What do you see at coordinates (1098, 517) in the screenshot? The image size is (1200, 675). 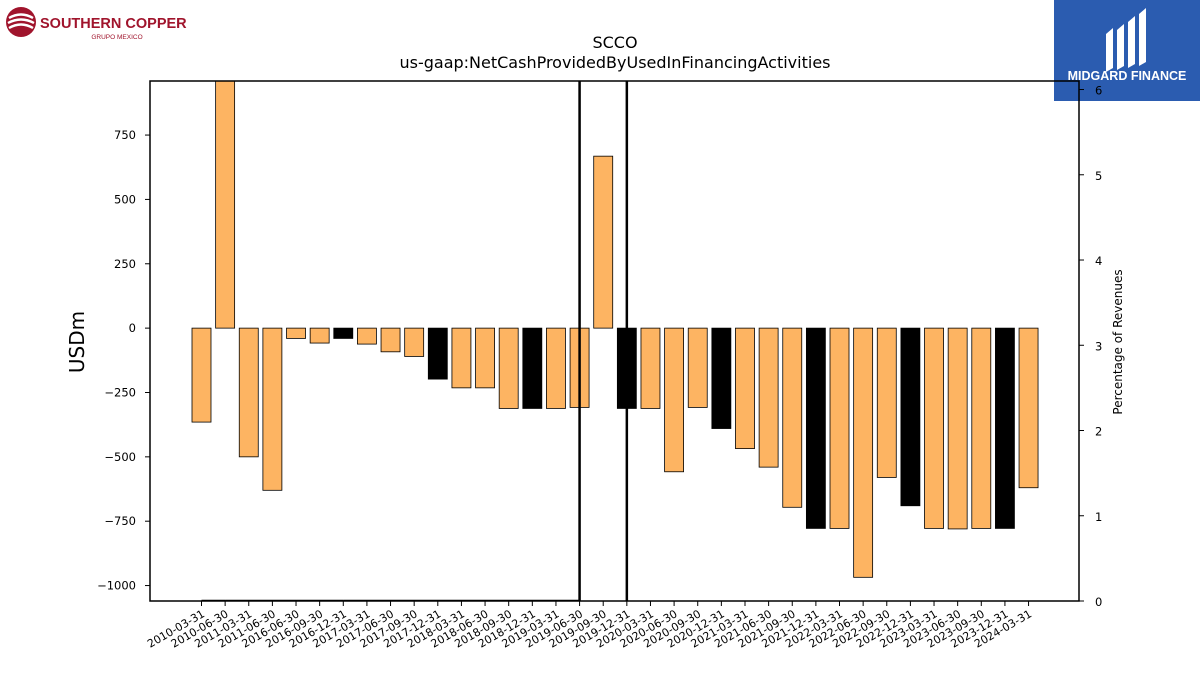 I see `y2-tick-label: 1` at bounding box center [1098, 517].